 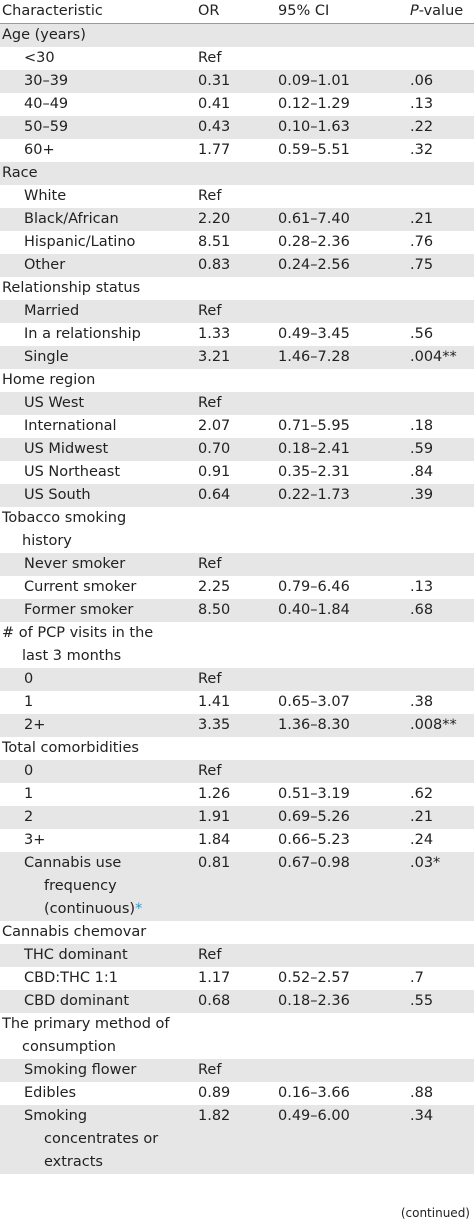 What do you see at coordinates (237, 978) in the screenshot?
I see `table-row: CBD:THC 1:1 1.17 0.52–2.57 .7` at bounding box center [237, 978].